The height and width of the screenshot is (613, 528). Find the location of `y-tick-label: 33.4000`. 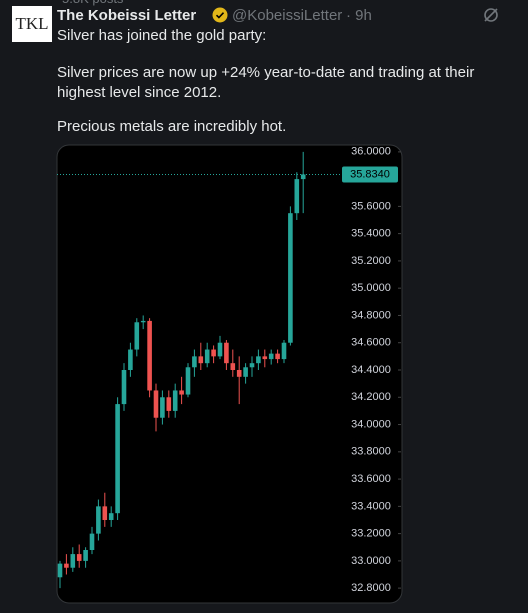

y-tick-label: 33.4000 is located at coordinates (371, 506).